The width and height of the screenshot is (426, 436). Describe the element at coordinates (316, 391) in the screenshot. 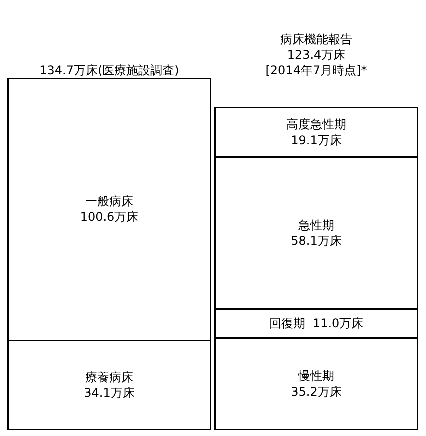

I see `data-label: 35.2万床` at that location.